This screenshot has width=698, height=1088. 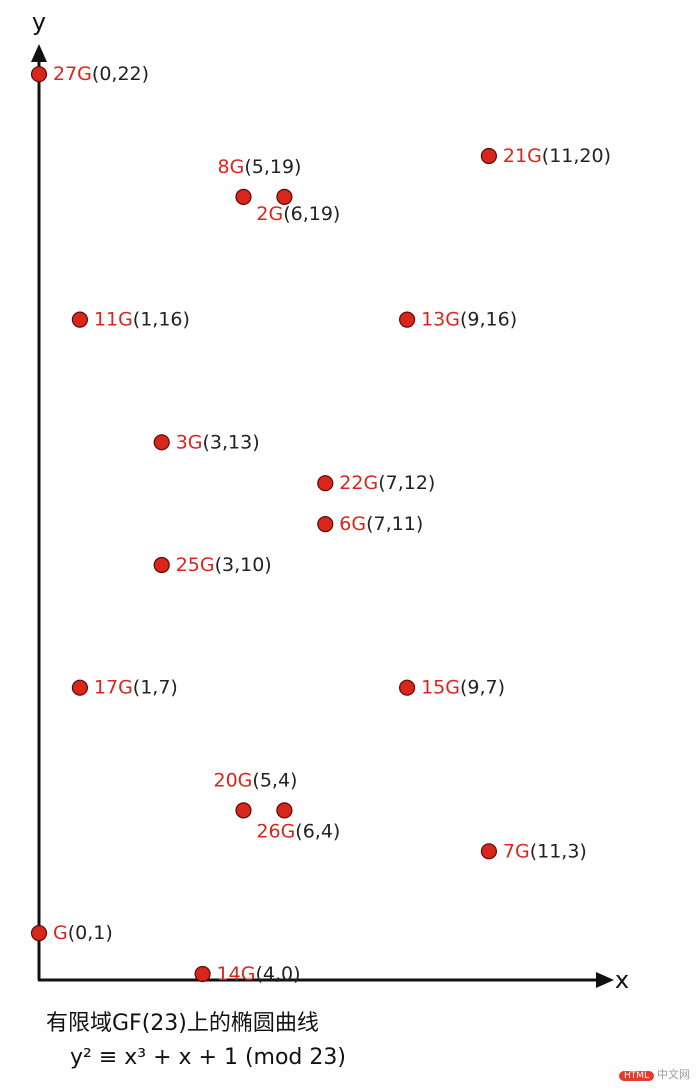 What do you see at coordinates (622, 980) in the screenshot?
I see `x-axis-title: x` at bounding box center [622, 980].